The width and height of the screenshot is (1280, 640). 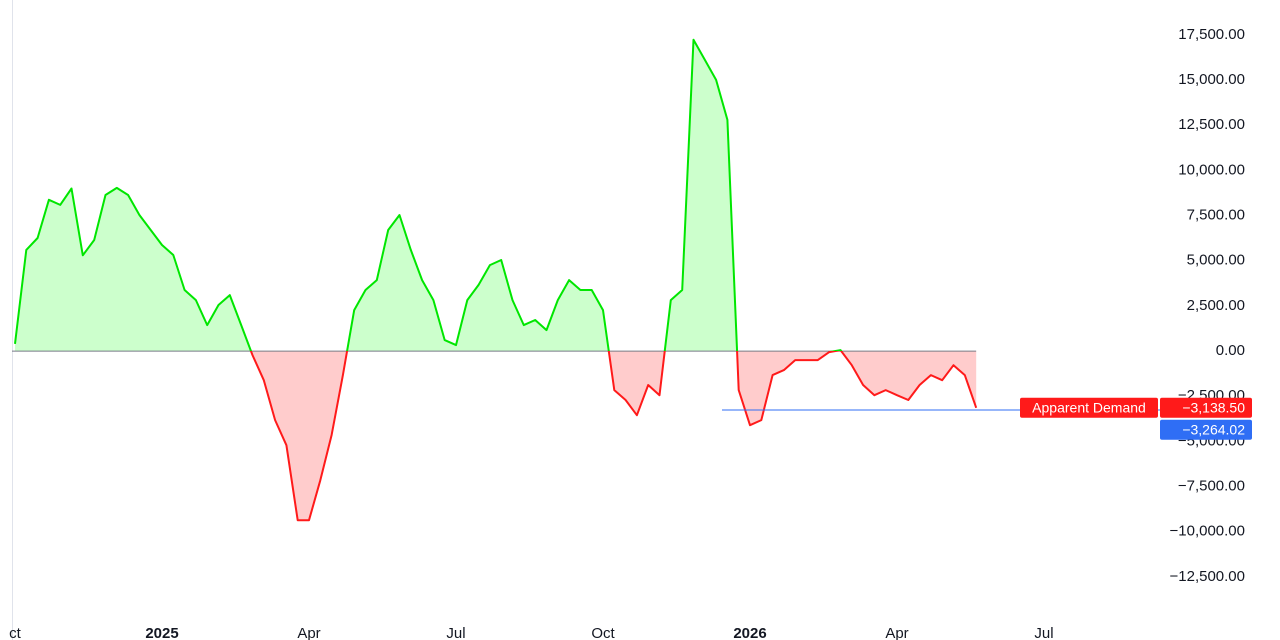 What do you see at coordinates (1216, 305) in the screenshot?
I see `y-tick-label: 2,500.00` at bounding box center [1216, 305].